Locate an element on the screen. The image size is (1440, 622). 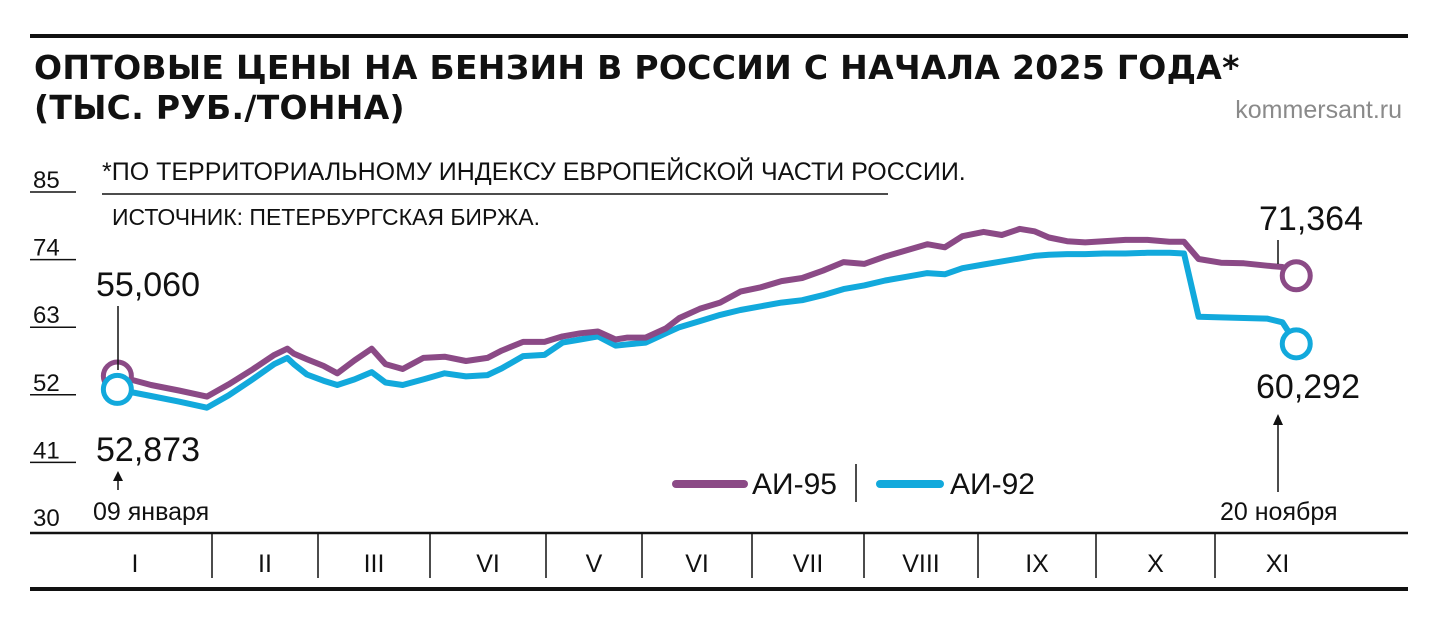
y-tick-label: 30 is located at coordinates (46, 518).